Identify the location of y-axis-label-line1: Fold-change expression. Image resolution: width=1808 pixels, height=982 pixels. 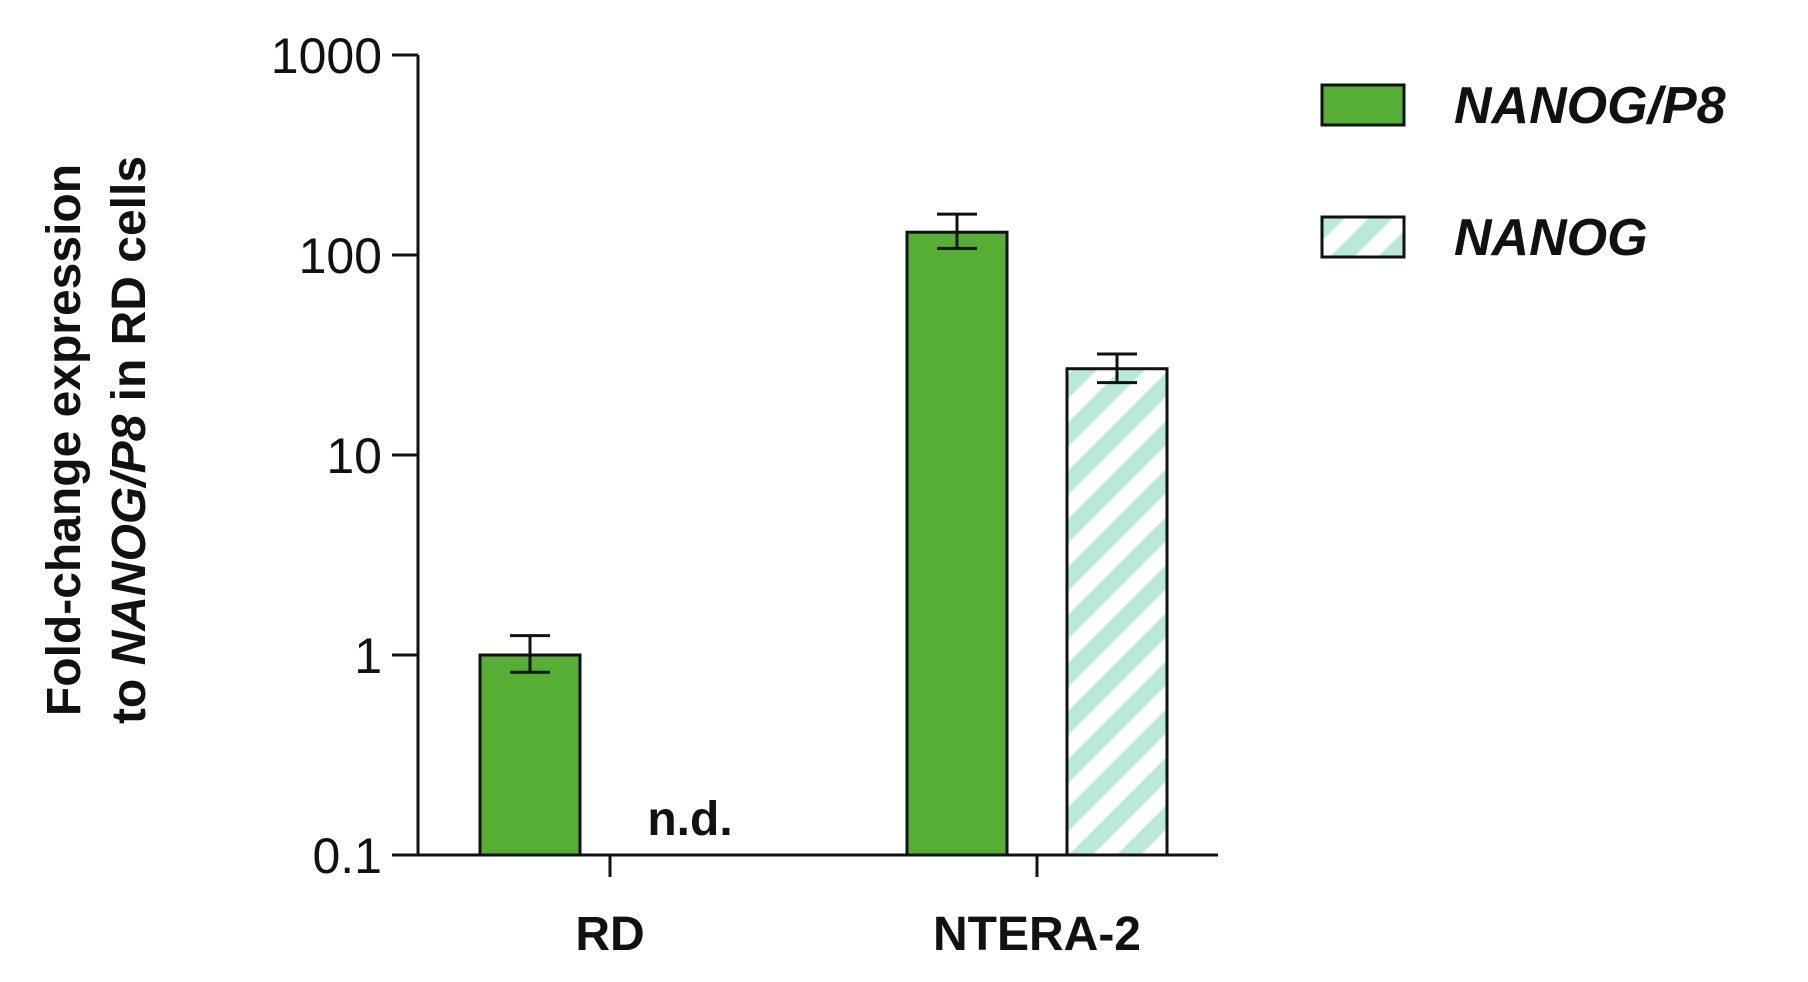
(64, 440).